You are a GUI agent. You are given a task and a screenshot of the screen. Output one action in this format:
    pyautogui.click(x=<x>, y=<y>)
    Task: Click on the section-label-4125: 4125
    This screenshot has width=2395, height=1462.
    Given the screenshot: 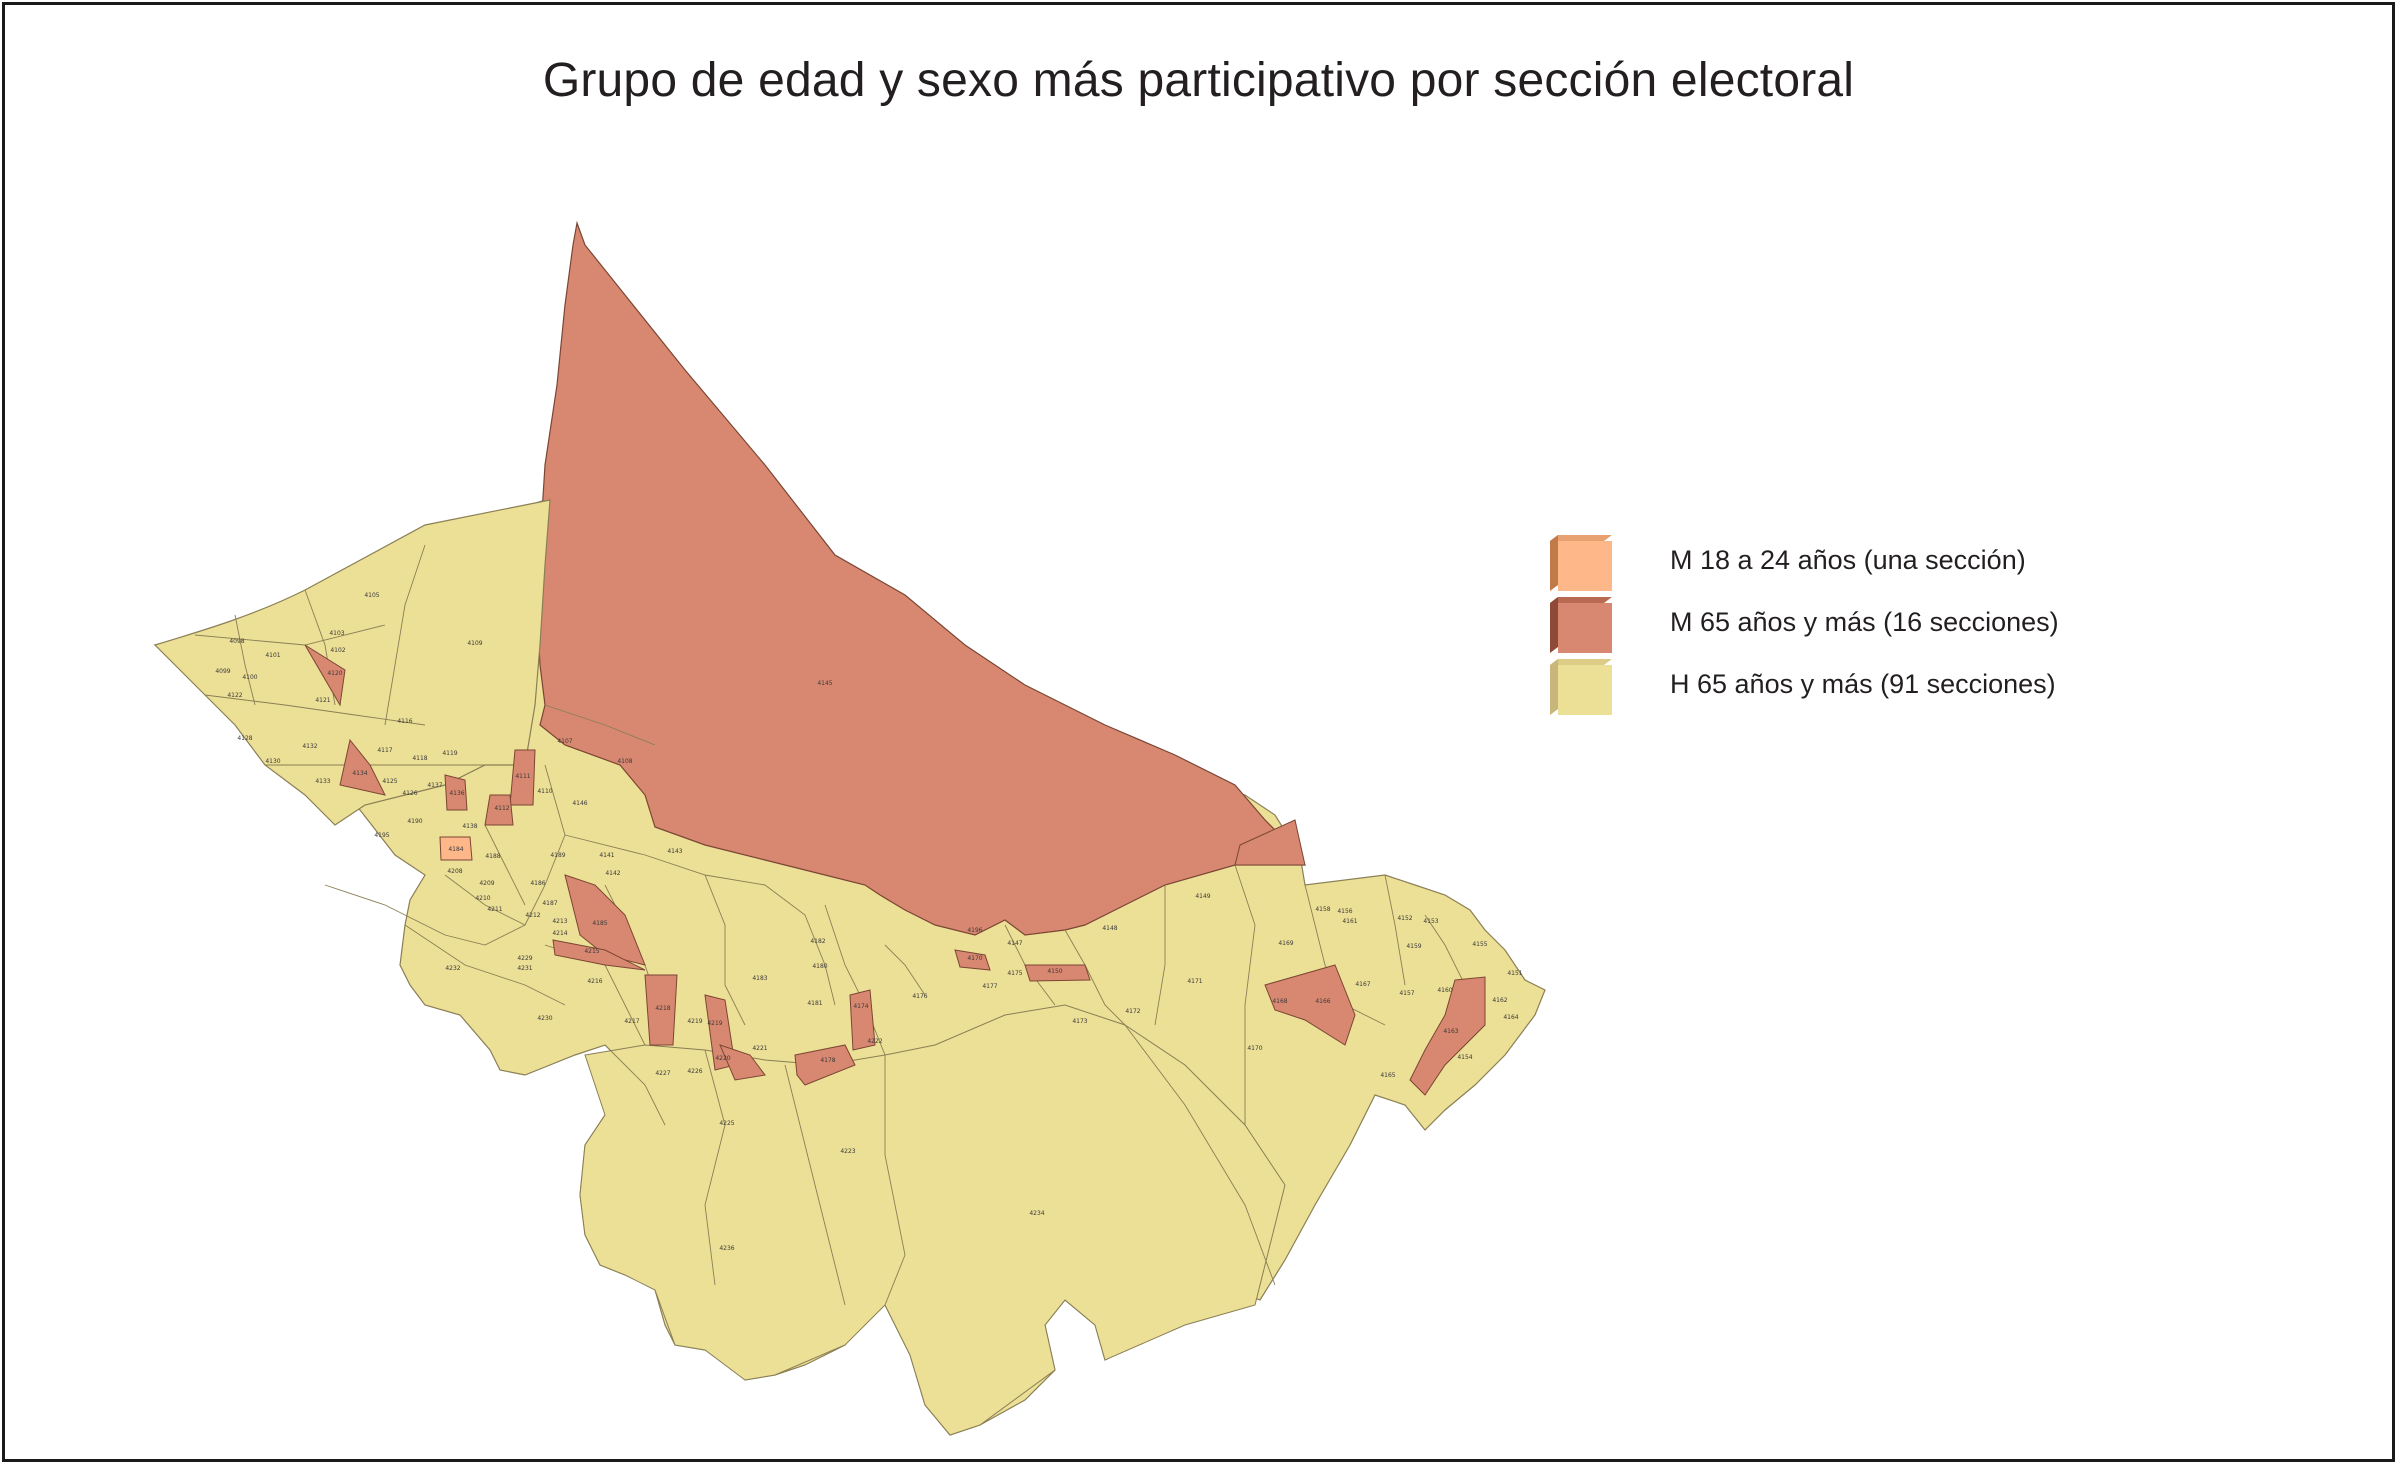 What is the action you would take?
    pyautogui.click(x=389, y=781)
    